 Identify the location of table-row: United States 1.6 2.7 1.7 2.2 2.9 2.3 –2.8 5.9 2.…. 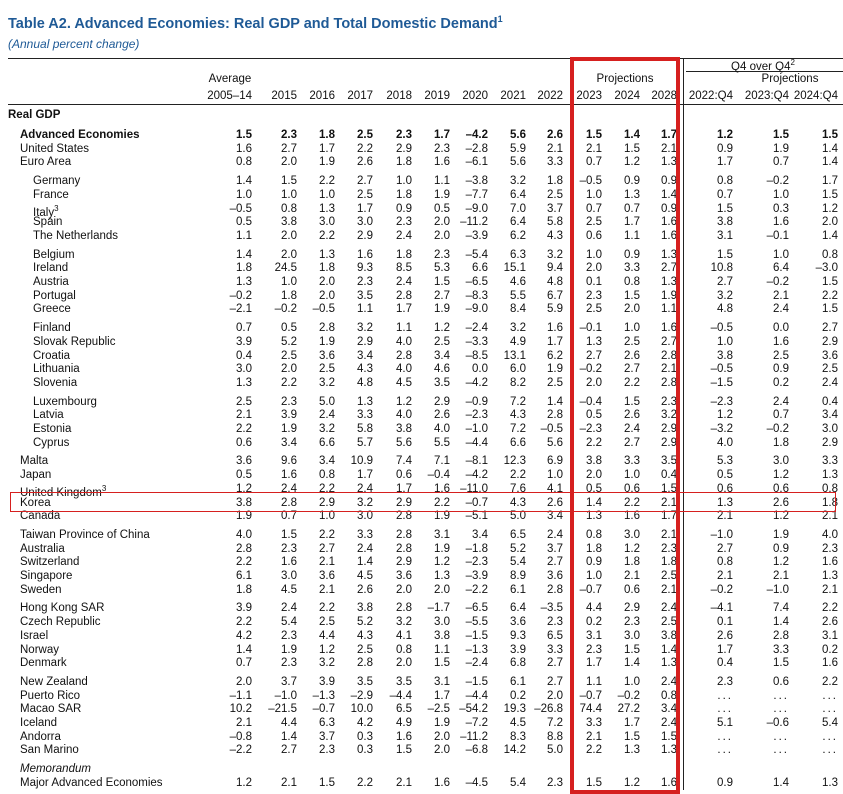
(421, 149).